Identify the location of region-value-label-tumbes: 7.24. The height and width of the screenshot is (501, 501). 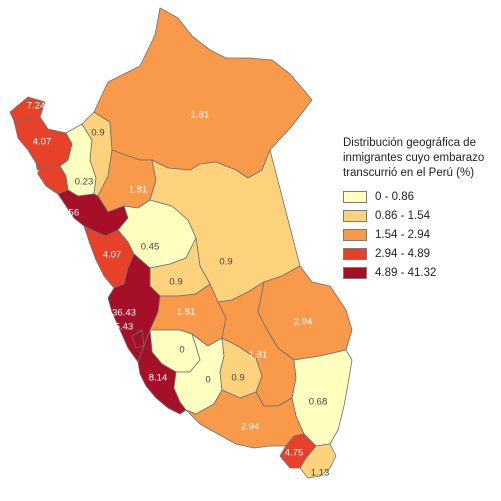
(36, 106).